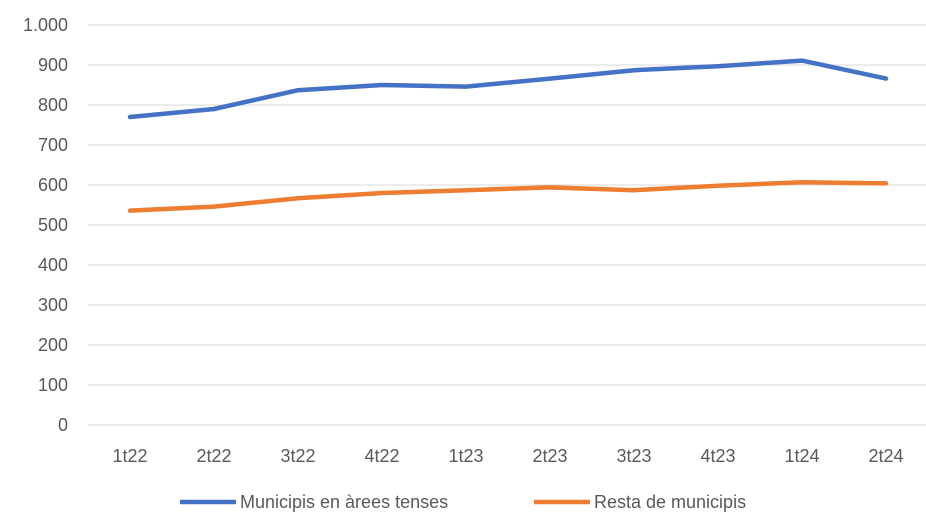  I want to click on legend-label: Resta de municipis, so click(670, 502).